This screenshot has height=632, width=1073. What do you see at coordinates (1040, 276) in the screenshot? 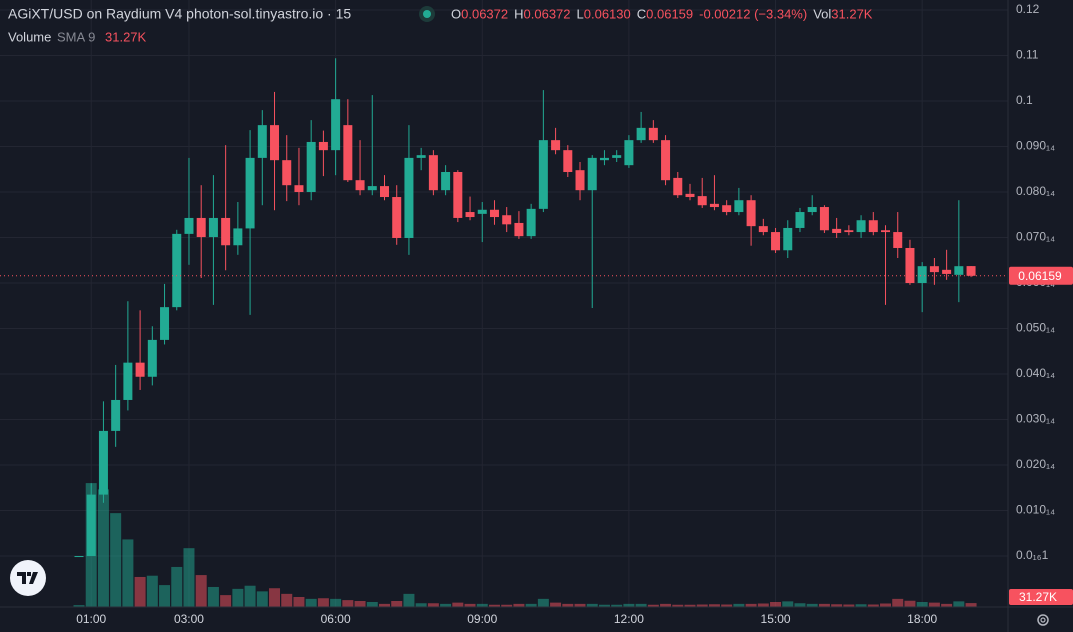
I see `last-price-label: 0.06159` at bounding box center [1040, 276].